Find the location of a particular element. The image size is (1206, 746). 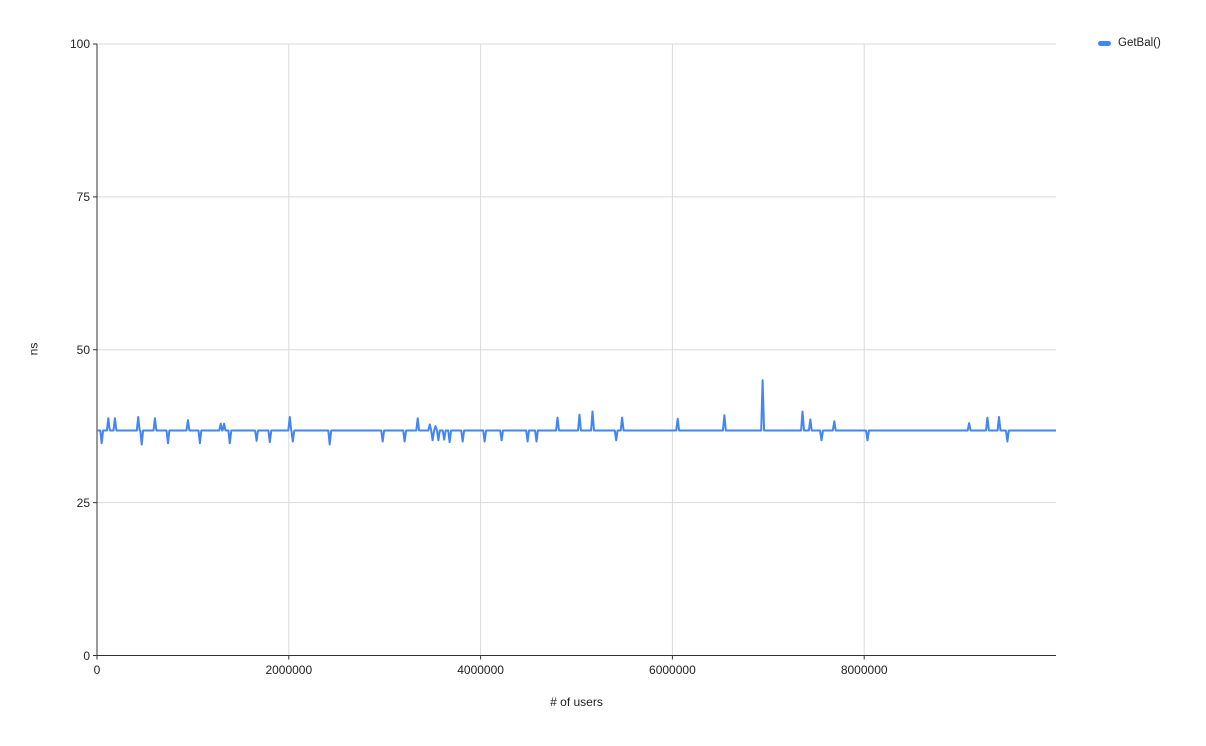

y-axis-title: ns is located at coordinates (33, 349).